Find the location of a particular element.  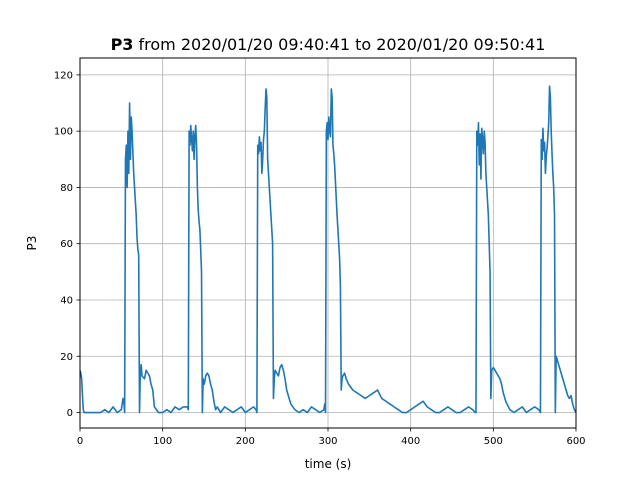

x-tick-label: 600 is located at coordinates (575, 441).